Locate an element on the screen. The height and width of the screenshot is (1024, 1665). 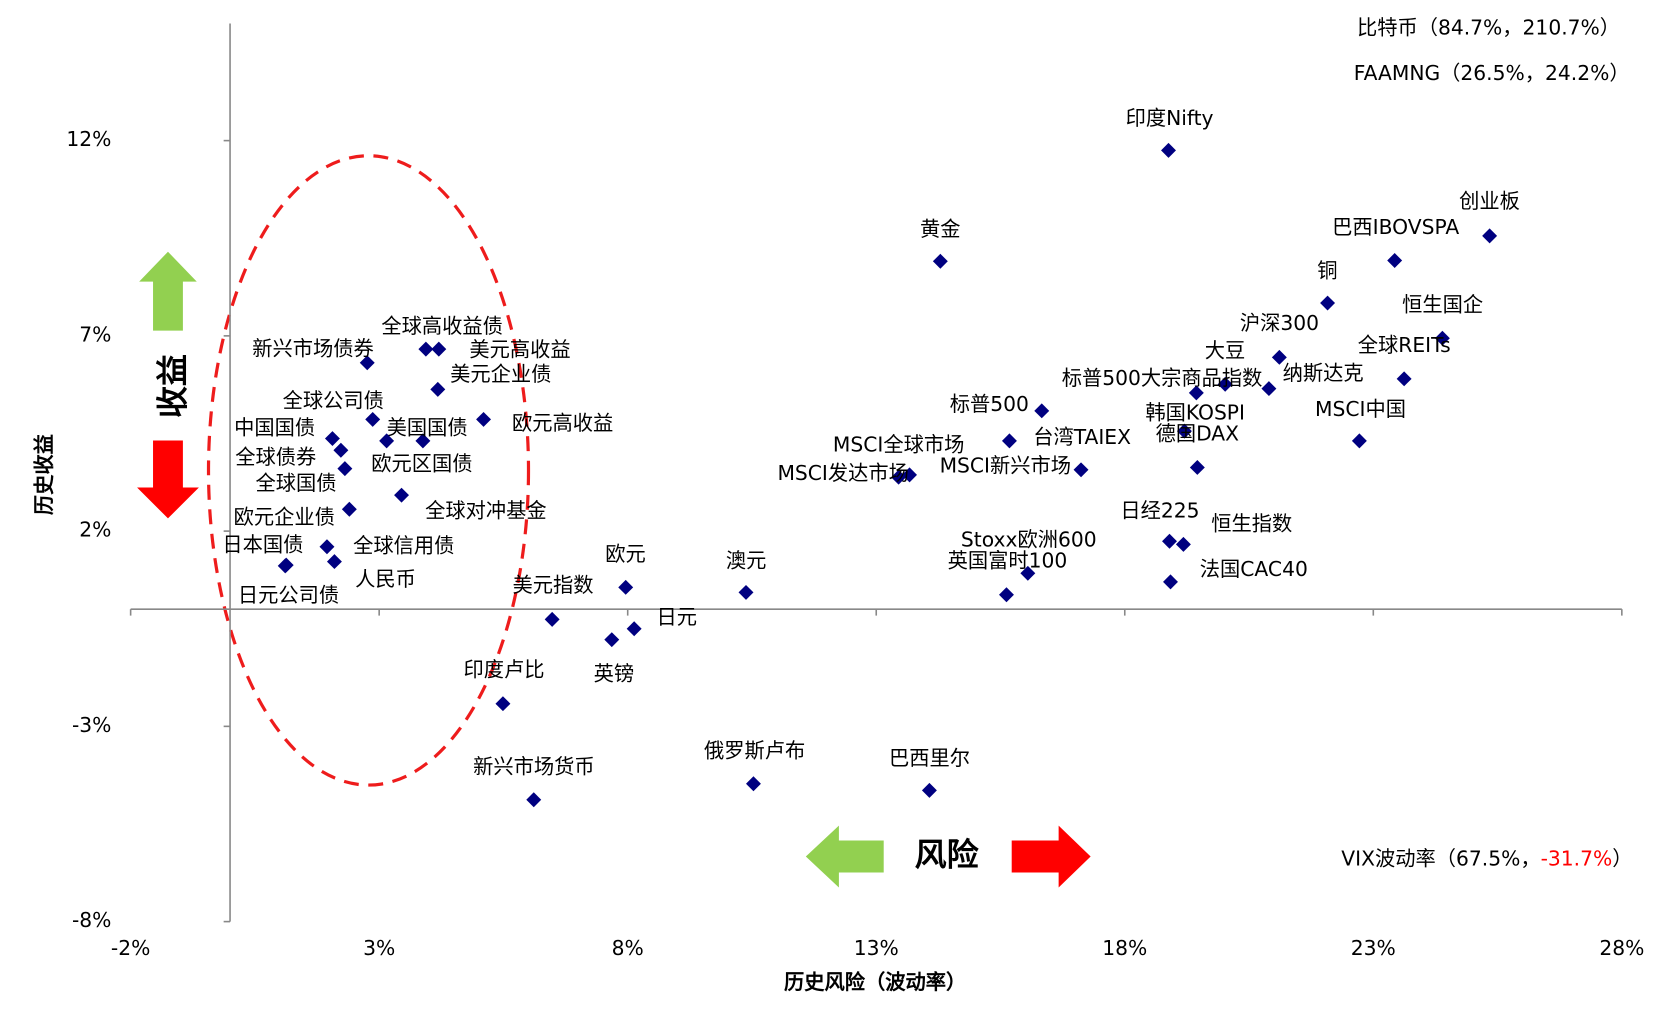
point-label: 人民币 is located at coordinates (385, 579).